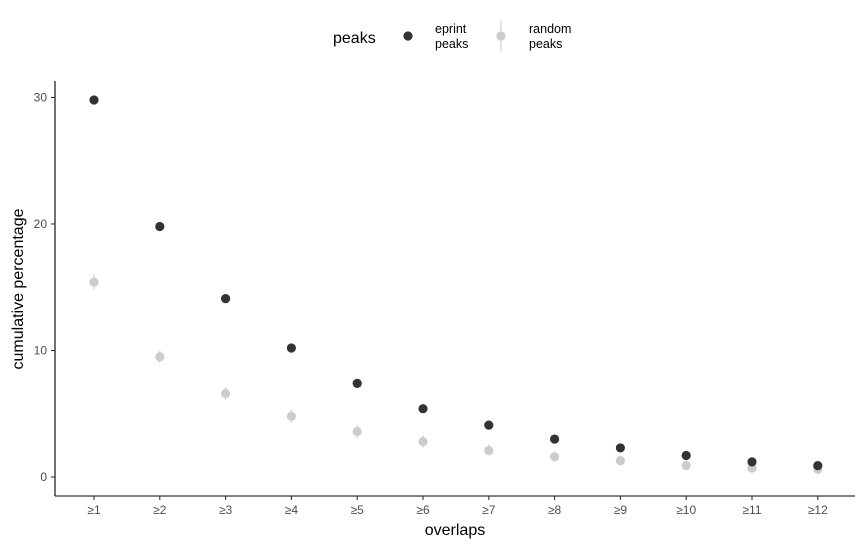 This screenshot has height=549, width=865. I want to click on x-tick-label: ≥12, so click(818, 510).